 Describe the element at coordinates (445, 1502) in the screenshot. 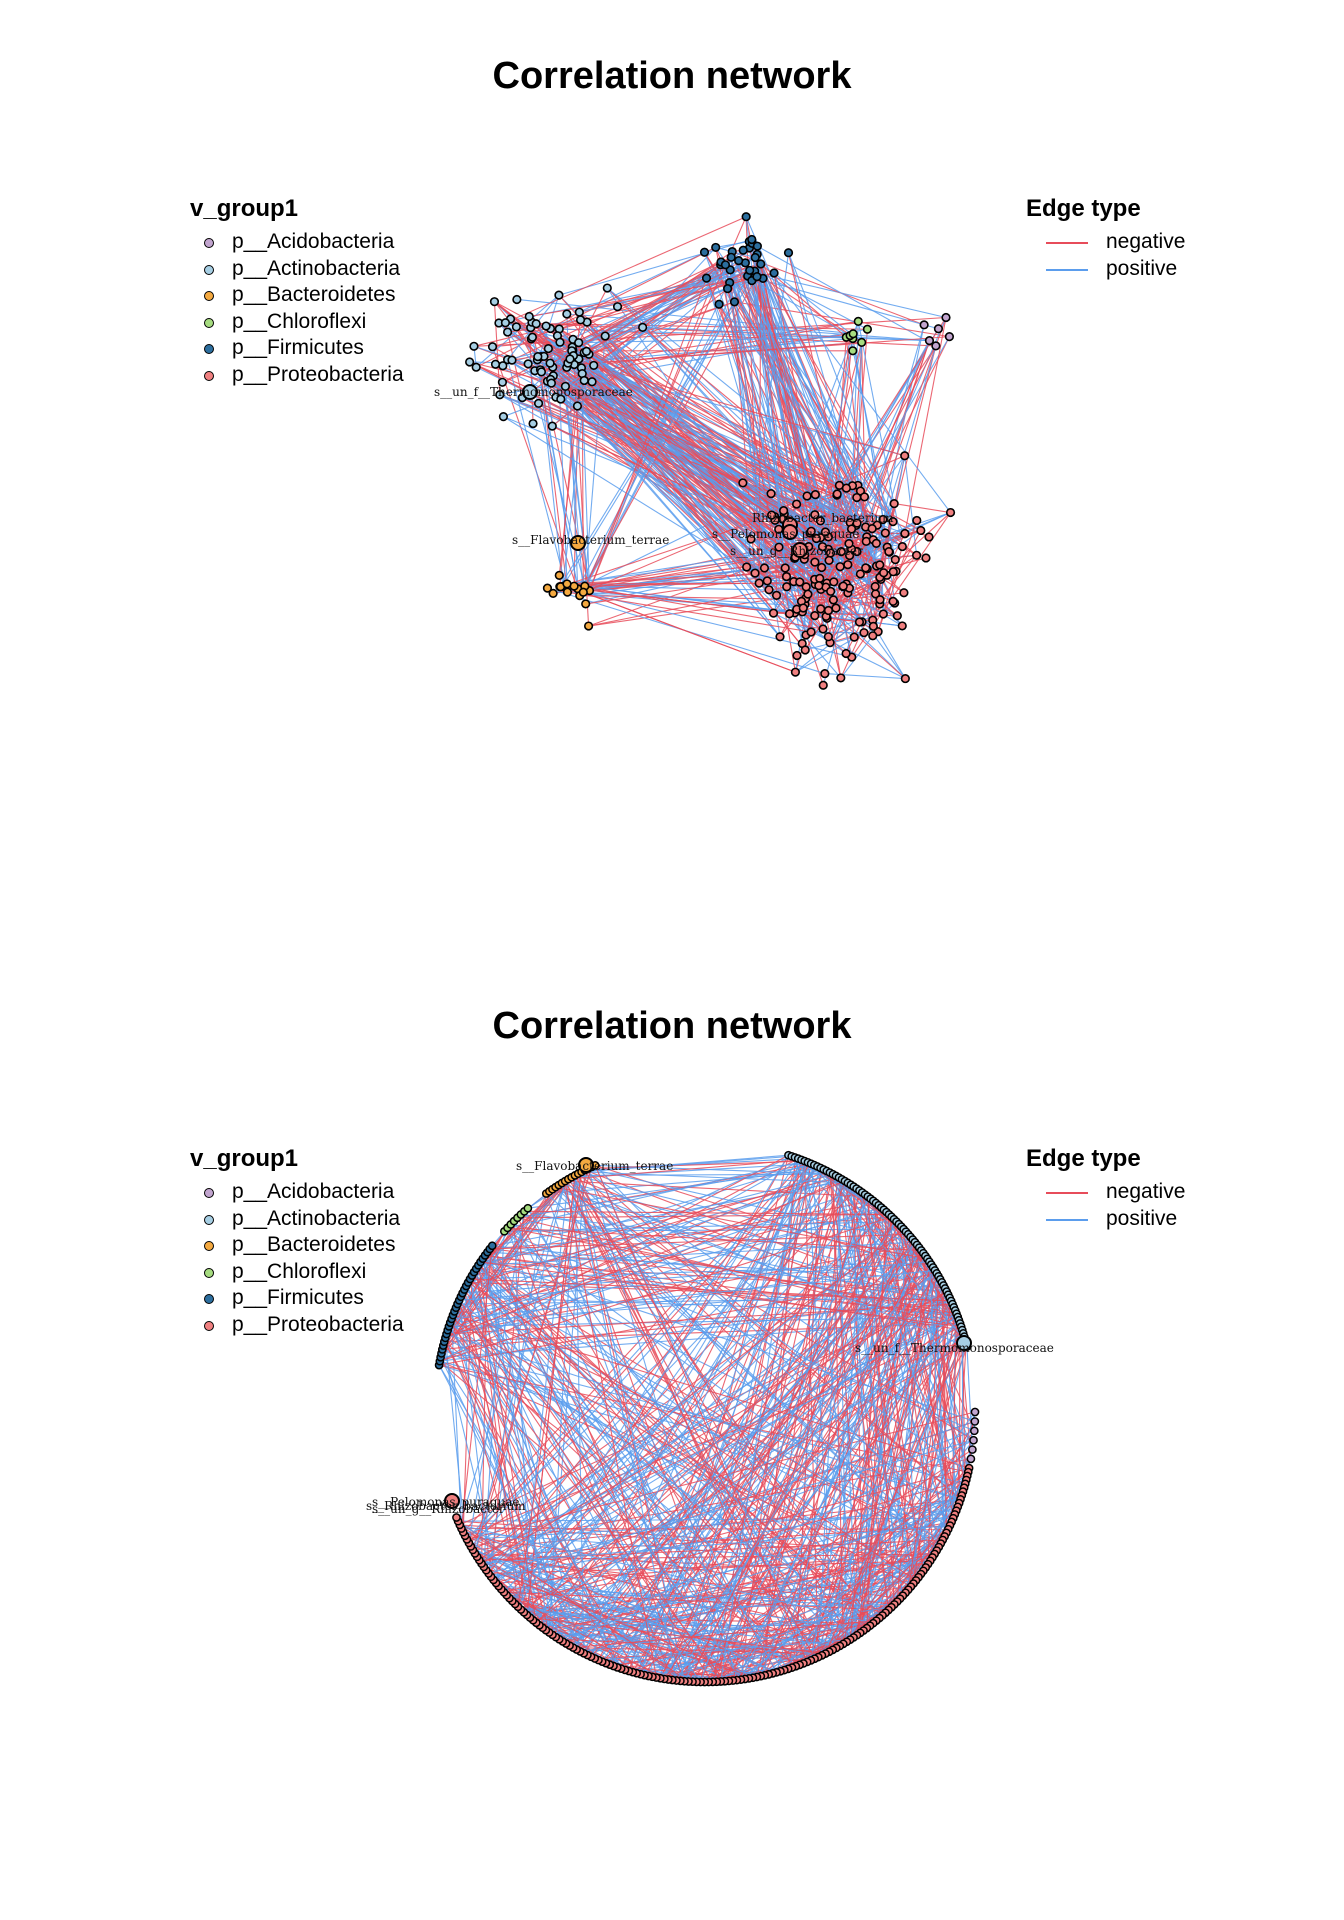

I see `node-label: s__Pelomonas_puraquae` at that location.